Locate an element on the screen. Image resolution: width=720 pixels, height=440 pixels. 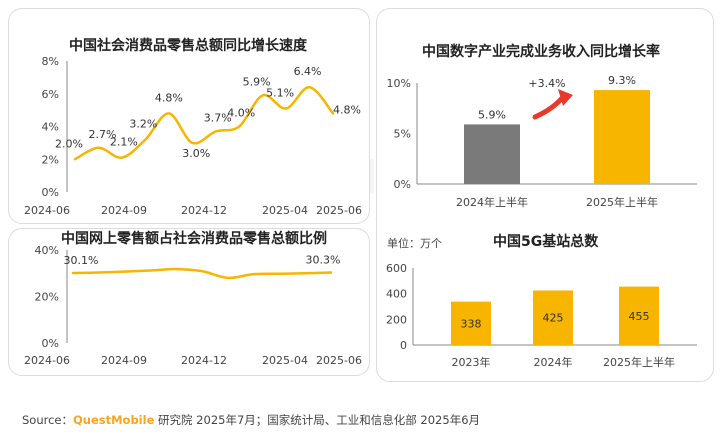
data-label: 2.1% is located at coordinates (124, 142).